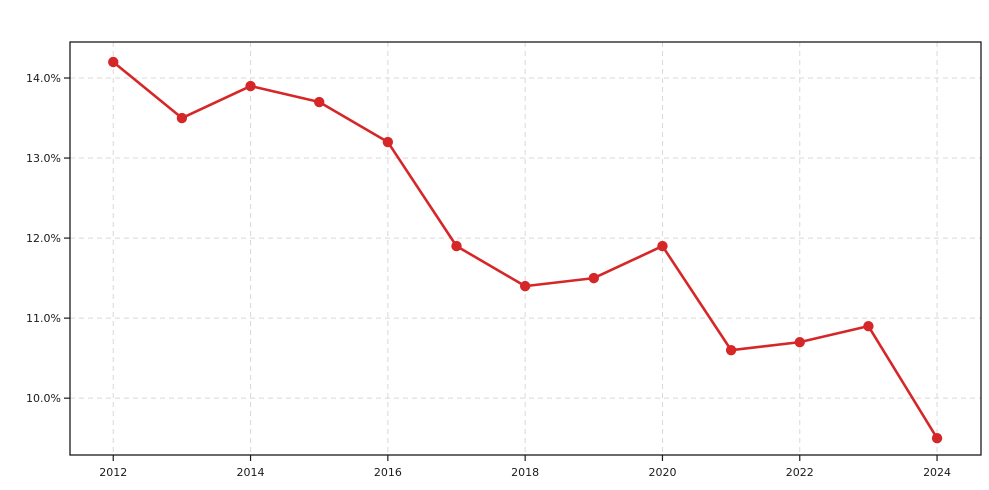 The width and height of the screenshot is (989, 490). I want to click on x-tick-label: 2016, so click(388, 472).